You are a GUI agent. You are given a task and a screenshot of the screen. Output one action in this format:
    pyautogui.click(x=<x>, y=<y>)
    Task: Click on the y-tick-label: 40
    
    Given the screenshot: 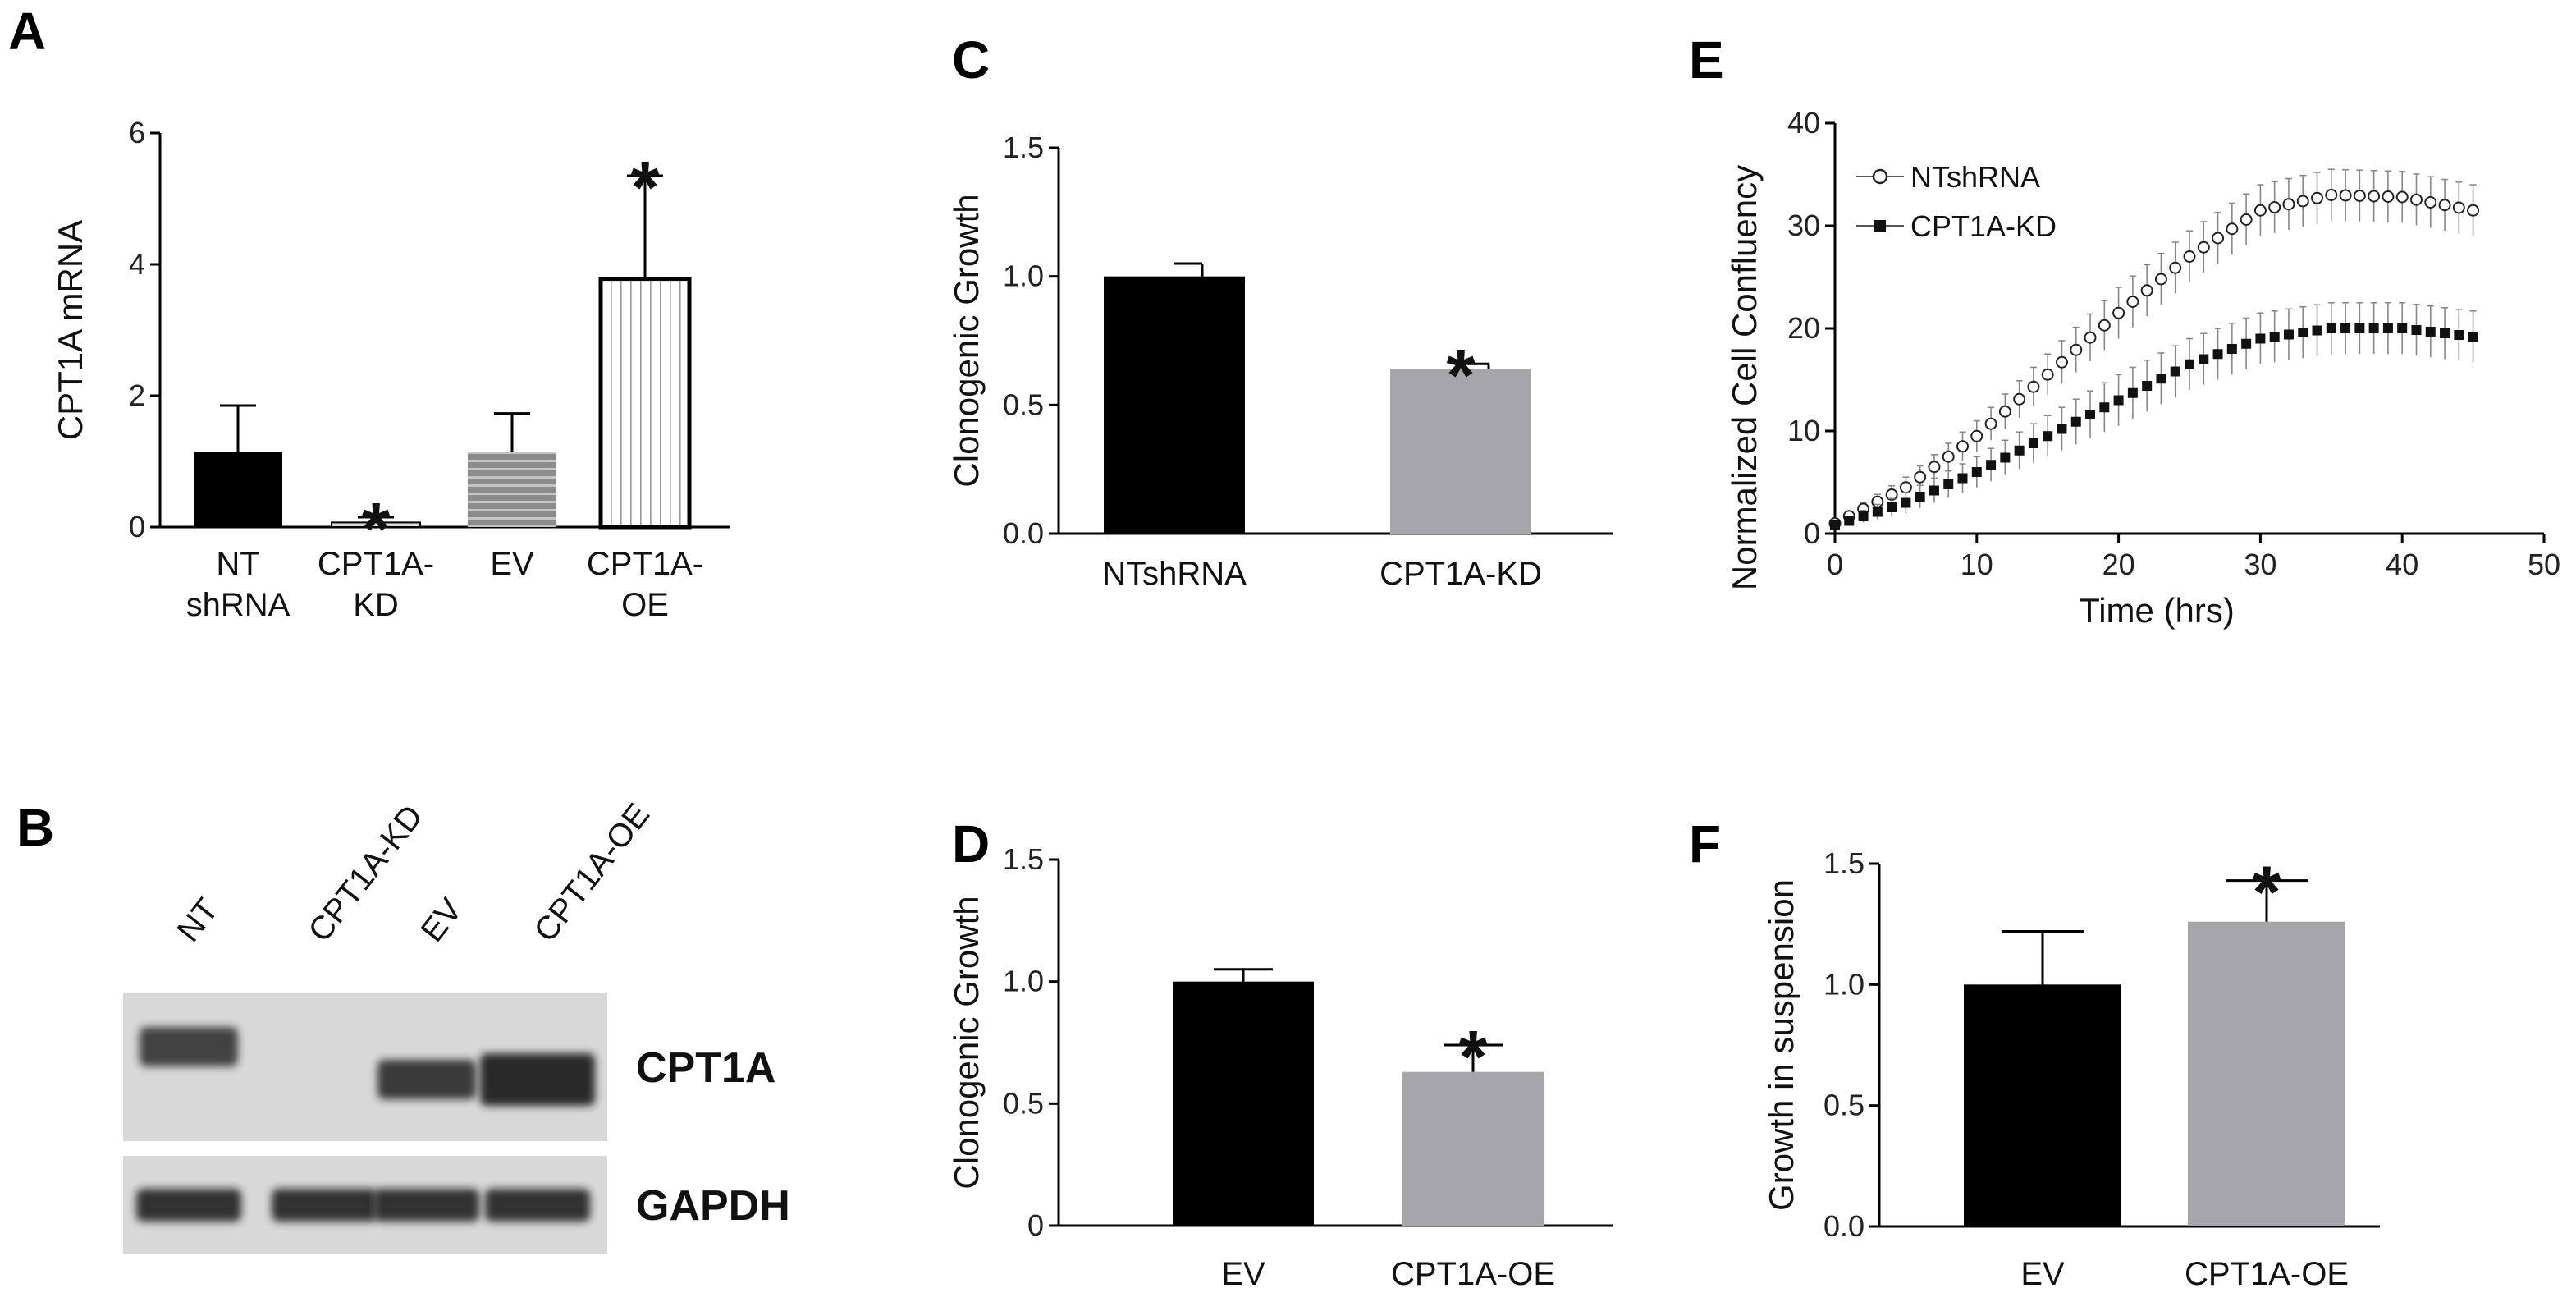 What is the action you would take?
    pyautogui.click(x=1803, y=123)
    